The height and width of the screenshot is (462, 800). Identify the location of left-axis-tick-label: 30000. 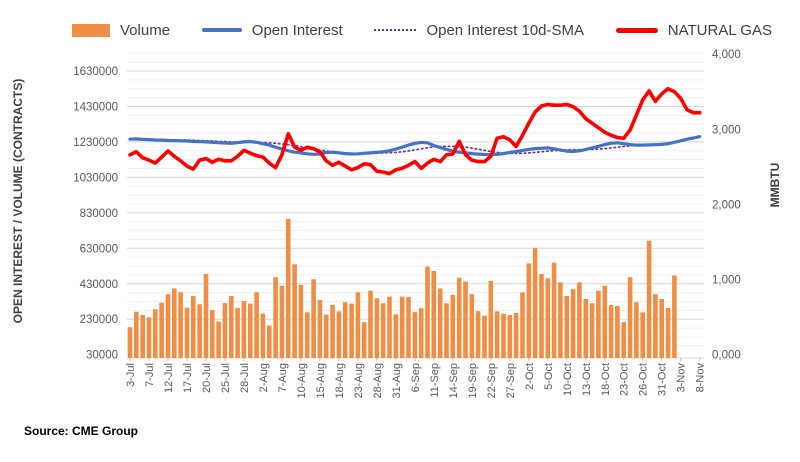
(102, 356).